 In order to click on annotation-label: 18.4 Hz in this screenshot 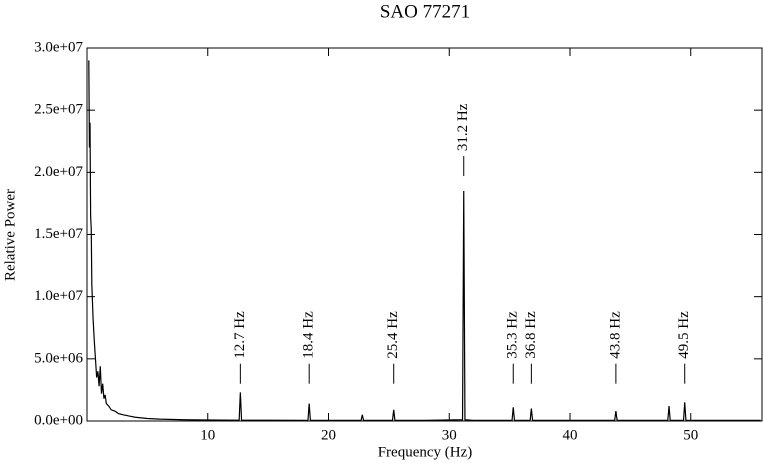, I will do `click(309, 335)`.